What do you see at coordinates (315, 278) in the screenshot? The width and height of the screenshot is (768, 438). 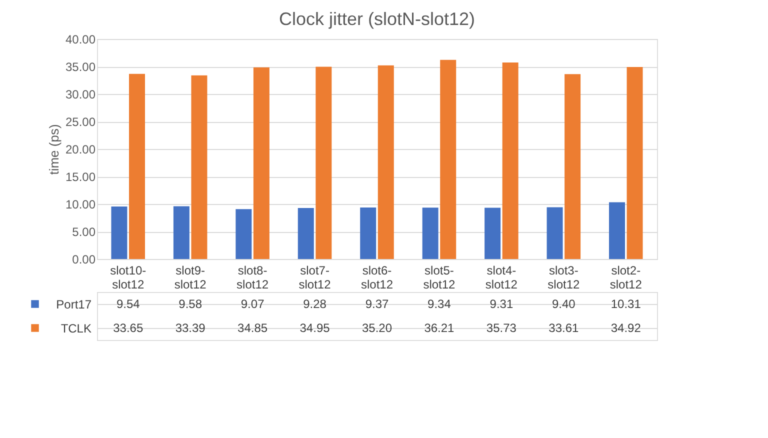 I see `x-tick-label: slot7-slot12` at bounding box center [315, 278].